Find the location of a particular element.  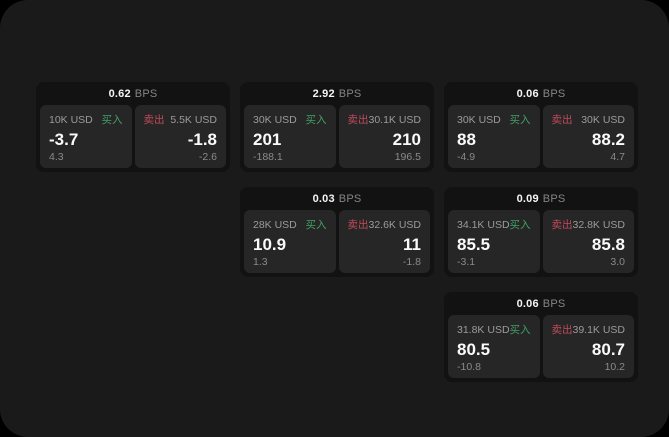

sell-tile-top: 卖出 30K USD is located at coordinates (589, 119).